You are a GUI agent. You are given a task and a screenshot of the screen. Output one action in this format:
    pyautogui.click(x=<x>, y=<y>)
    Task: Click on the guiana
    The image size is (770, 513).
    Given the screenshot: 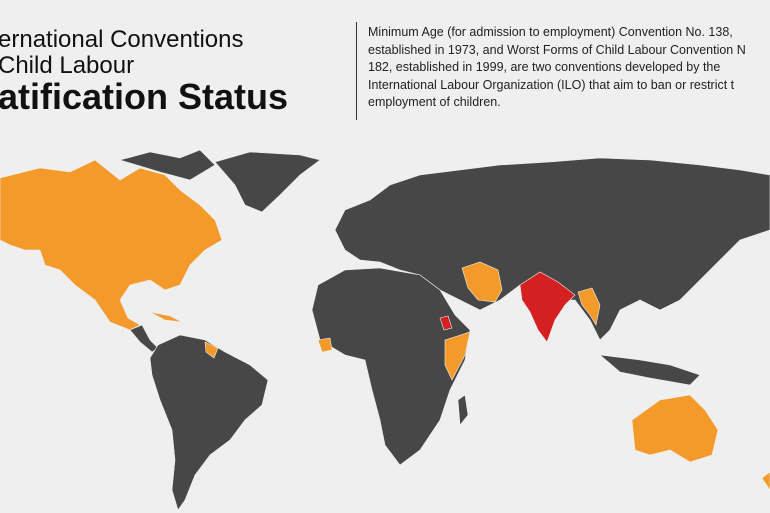 What is the action you would take?
    pyautogui.click(x=211, y=350)
    